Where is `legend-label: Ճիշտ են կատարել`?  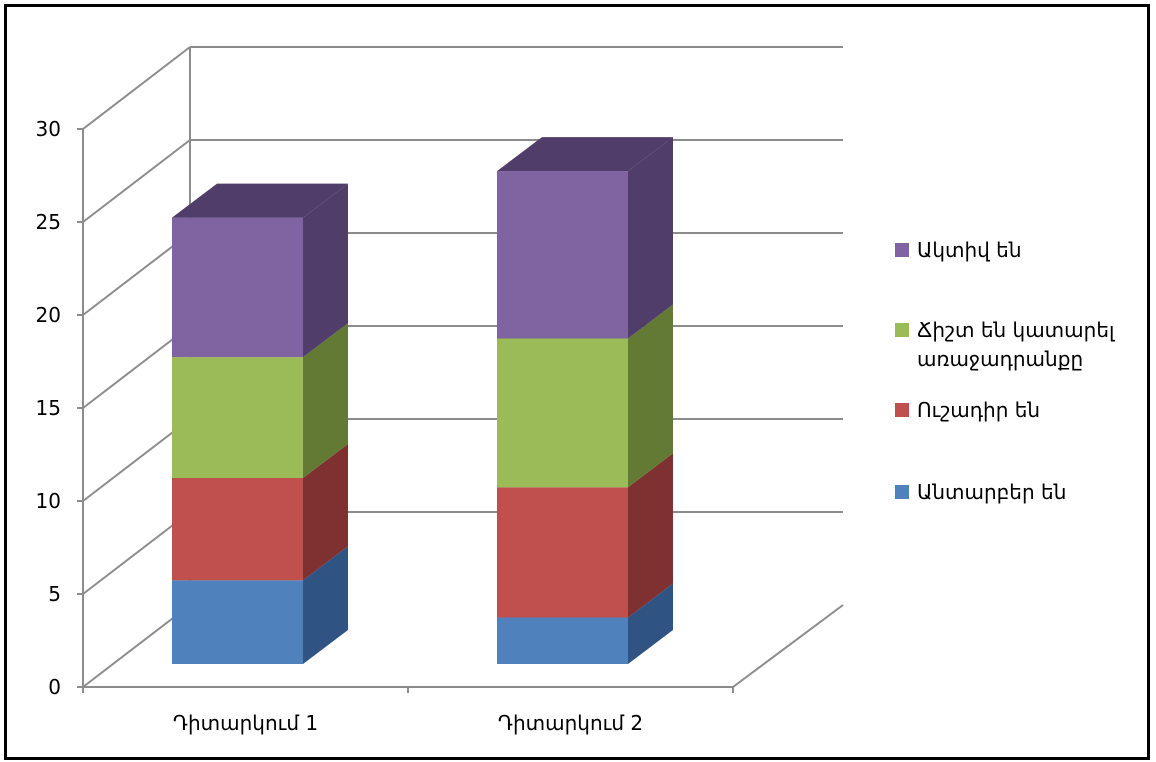 legend-label: Ճիշտ են կատարել is located at coordinates (1016, 330).